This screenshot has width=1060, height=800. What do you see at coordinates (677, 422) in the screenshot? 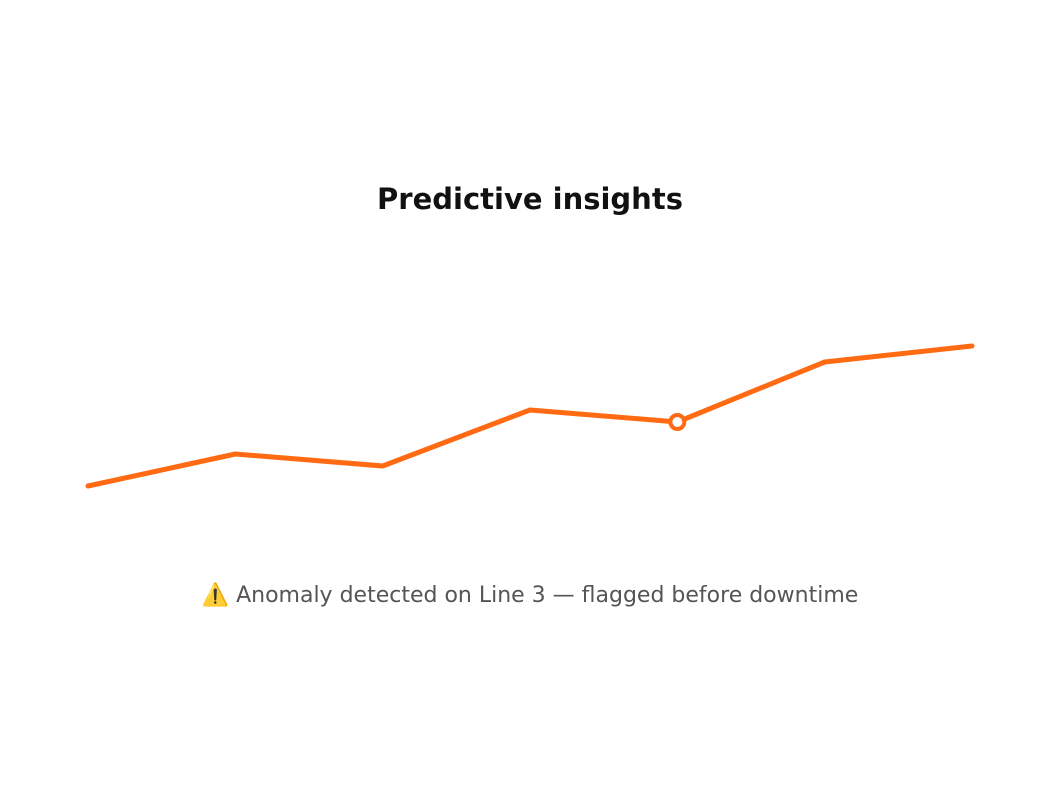
I see `anomaly-marker` at bounding box center [677, 422].